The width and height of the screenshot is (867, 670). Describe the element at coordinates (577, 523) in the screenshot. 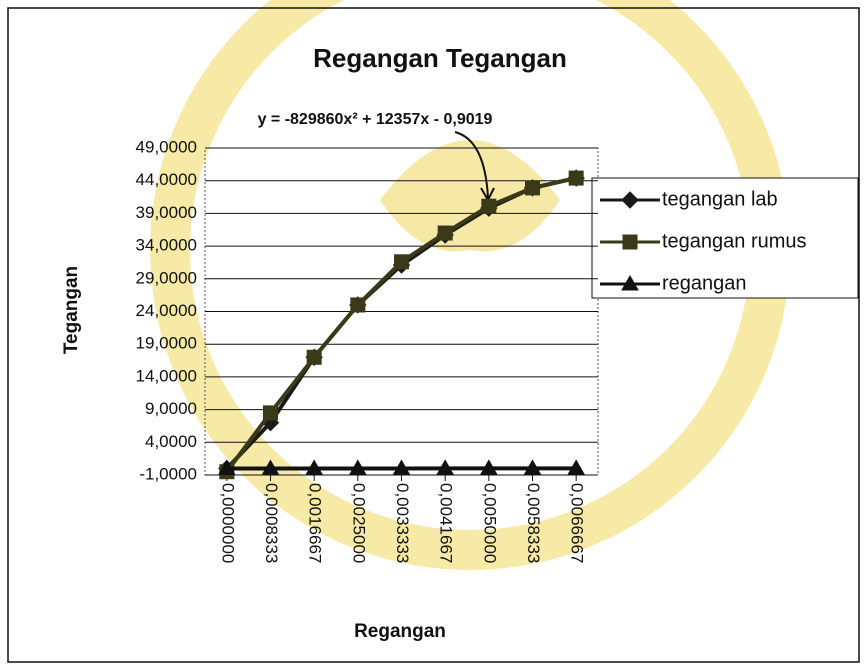

I see `x-tick-label: 0,0066667` at that location.